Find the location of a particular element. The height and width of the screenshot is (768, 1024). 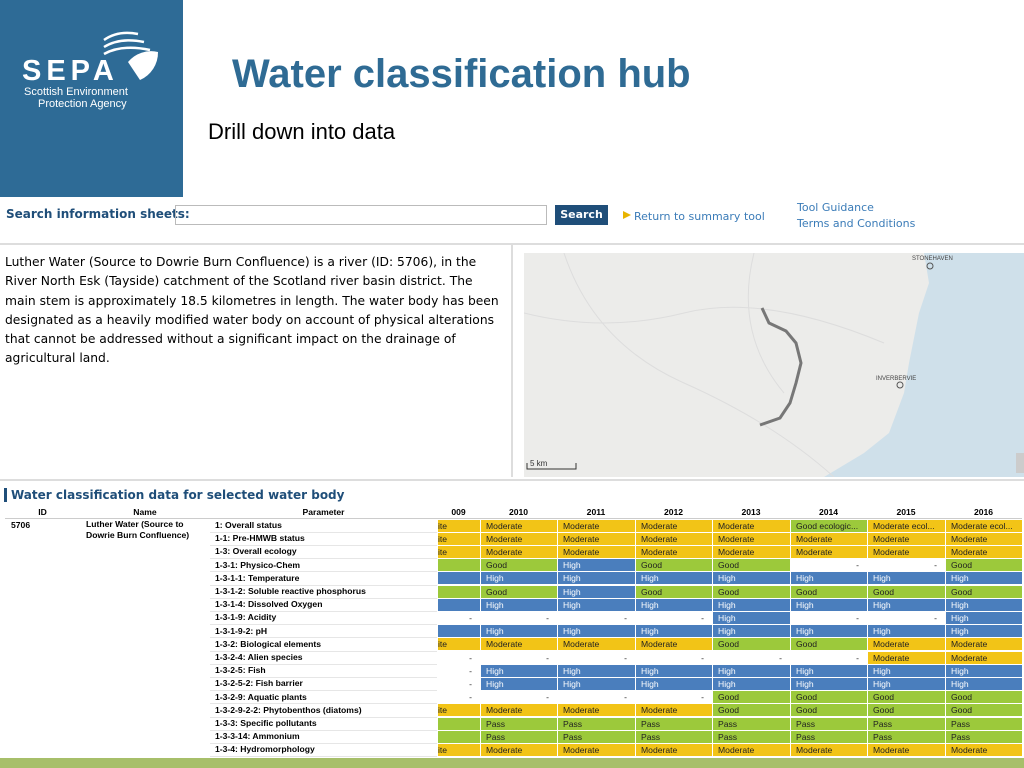

parameter-cell: 1-1: Pre-HMWB status is located at coordinates (260, 538).